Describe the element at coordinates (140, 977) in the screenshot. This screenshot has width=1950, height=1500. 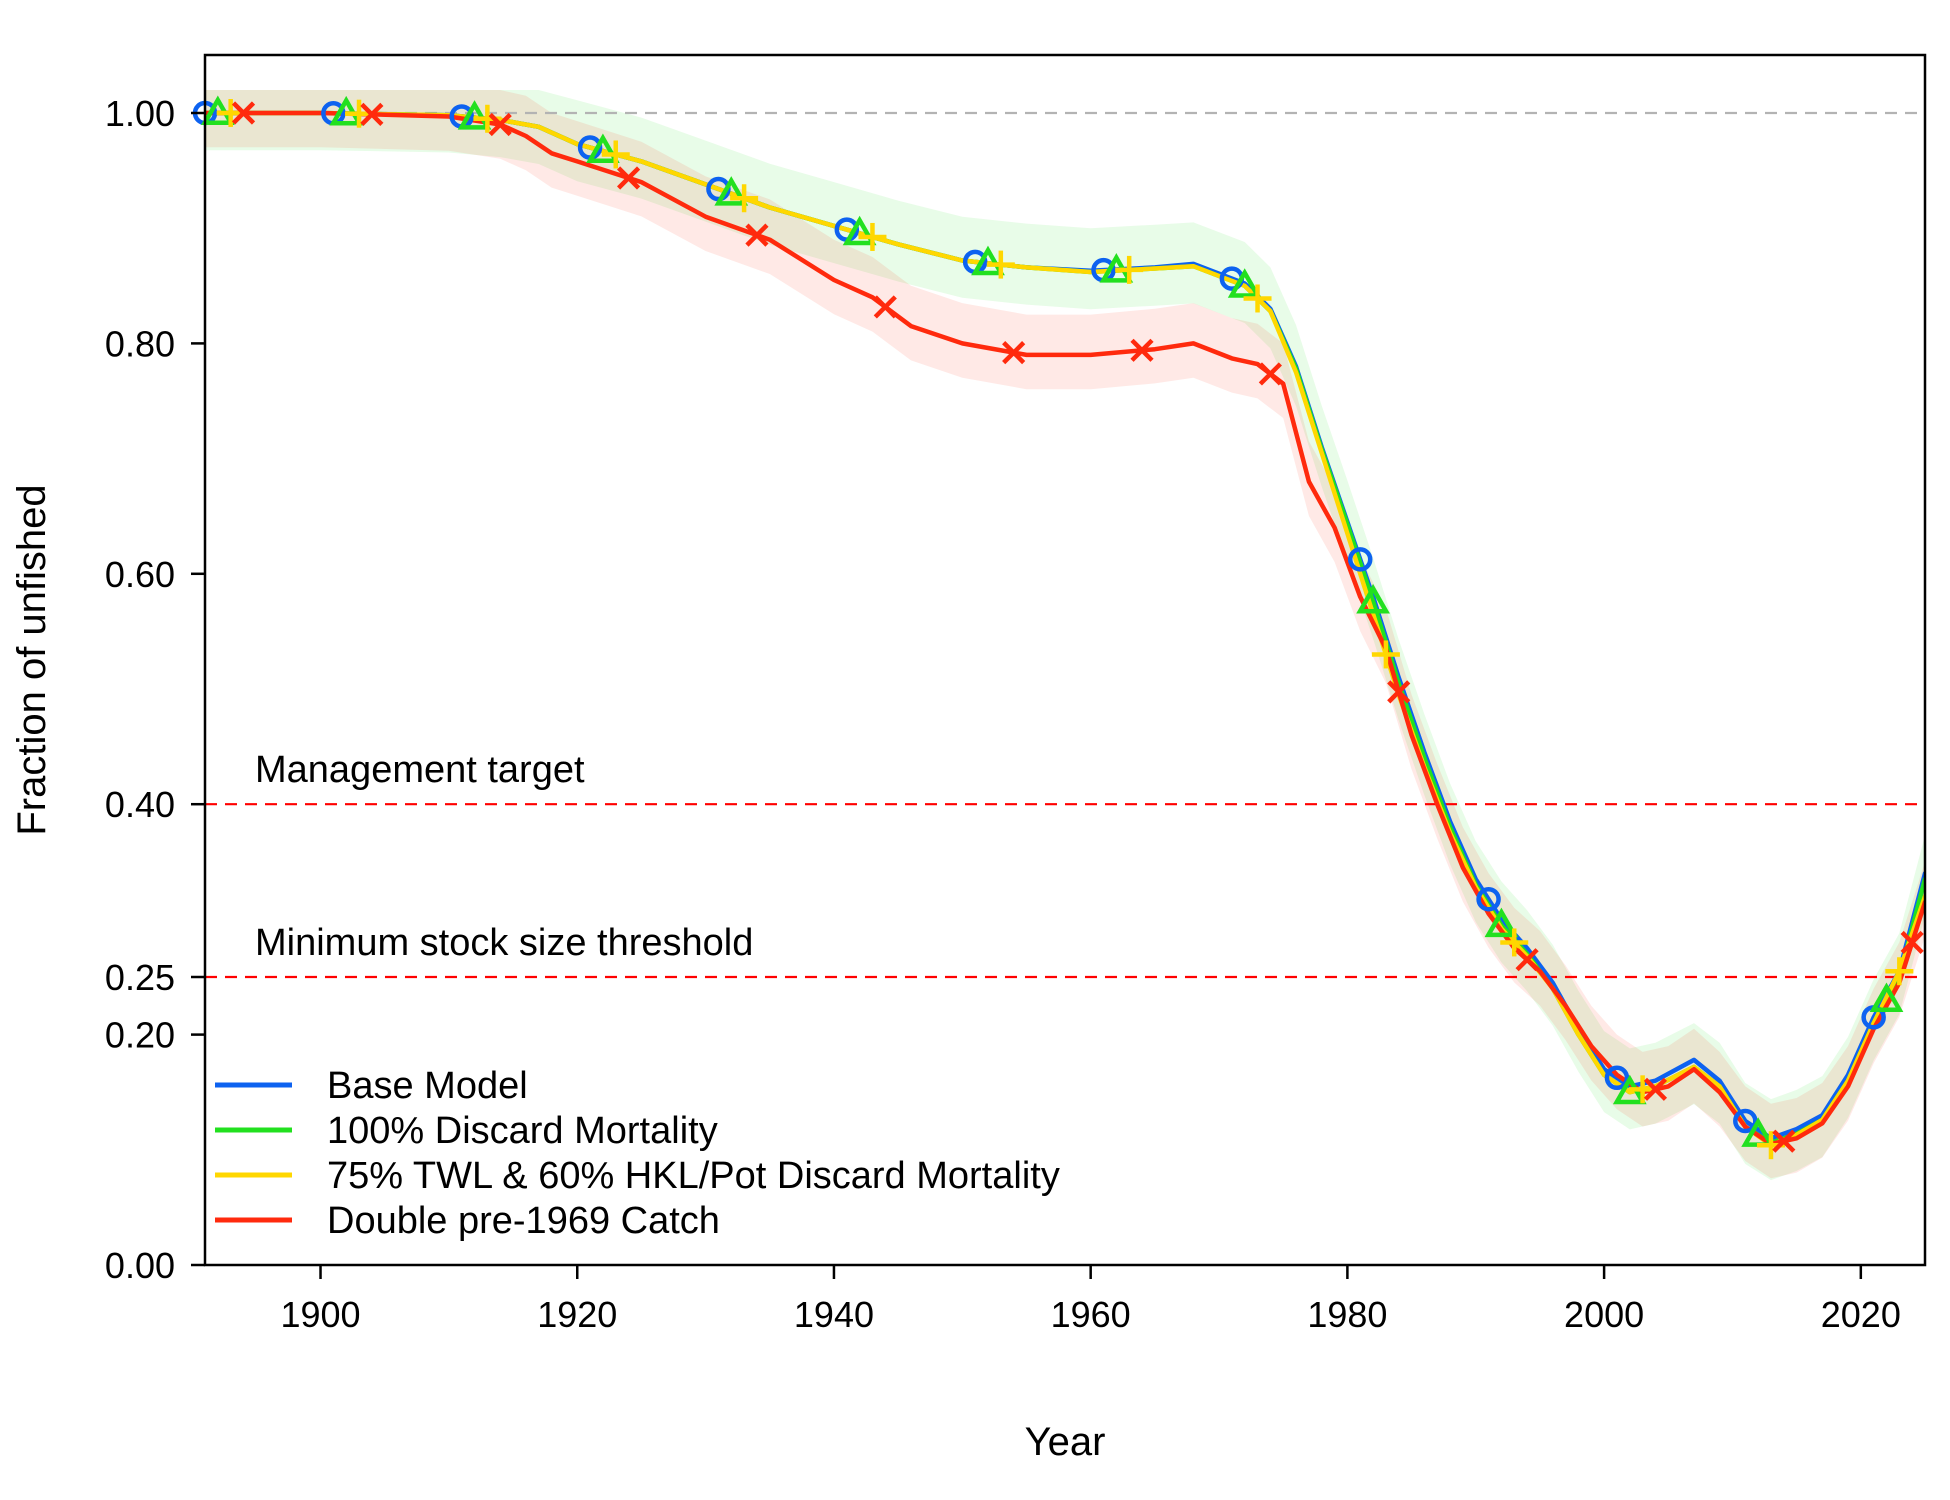
I see `y-tick-label-2: 0.25` at that location.